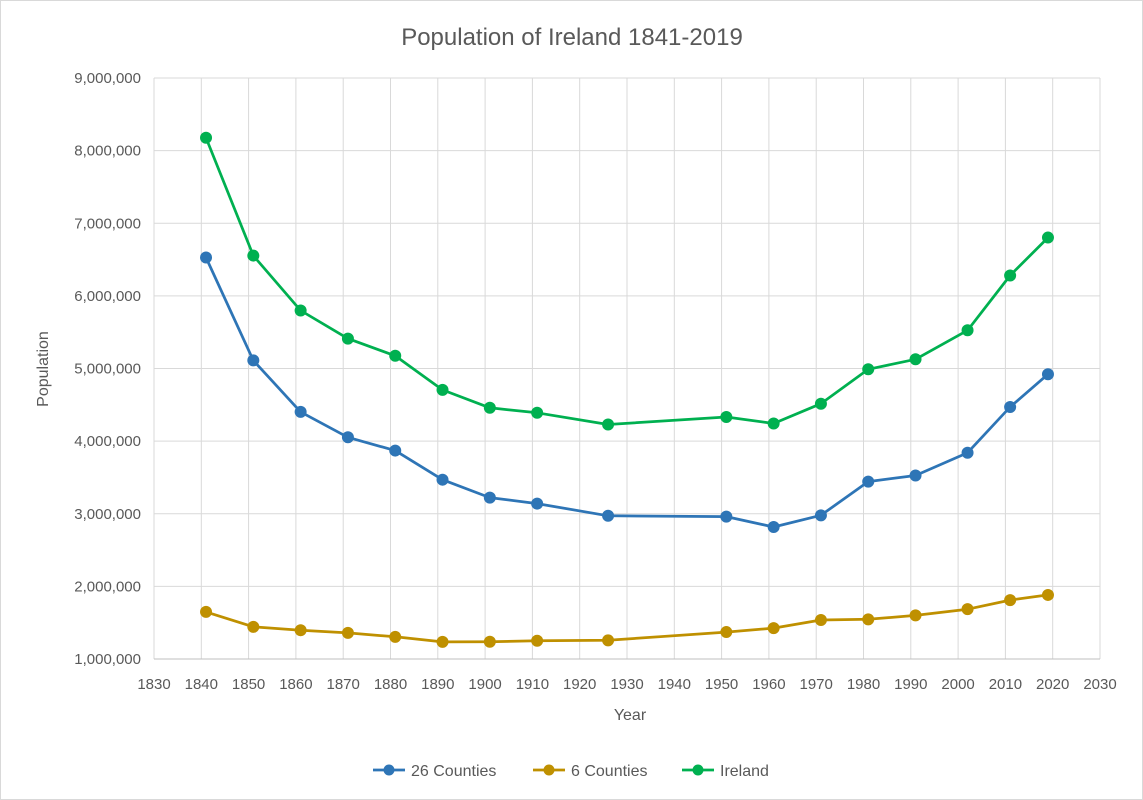 The height and width of the screenshot is (800, 1143). What do you see at coordinates (343, 684) in the screenshot?
I see `x-tick-label: 1870` at bounding box center [343, 684].